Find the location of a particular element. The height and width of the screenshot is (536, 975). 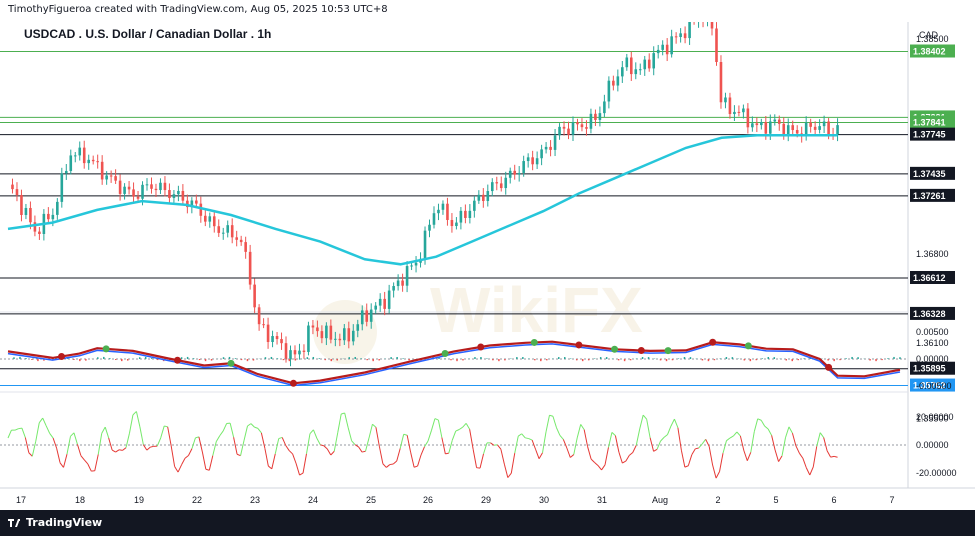

level-label-8: 1.35895 is located at coordinates (929, 369).